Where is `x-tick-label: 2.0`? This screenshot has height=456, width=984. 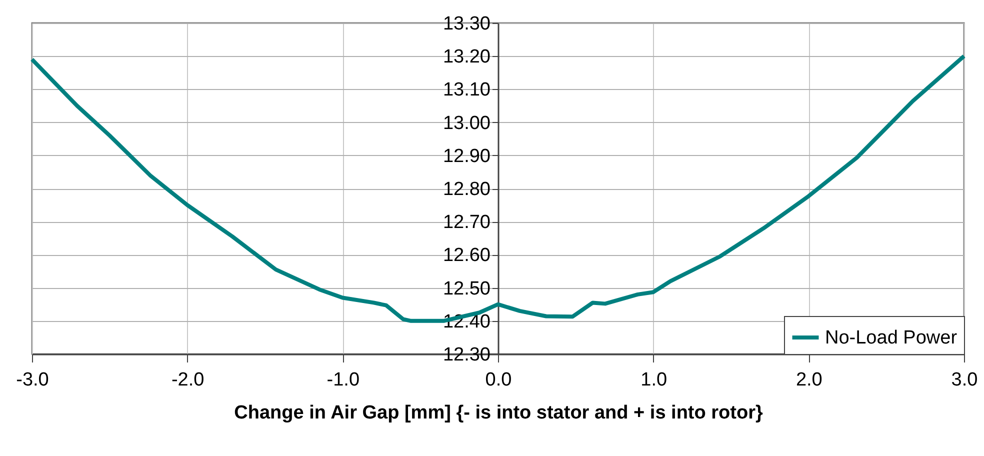
x-tick-label: 2.0 is located at coordinates (809, 380).